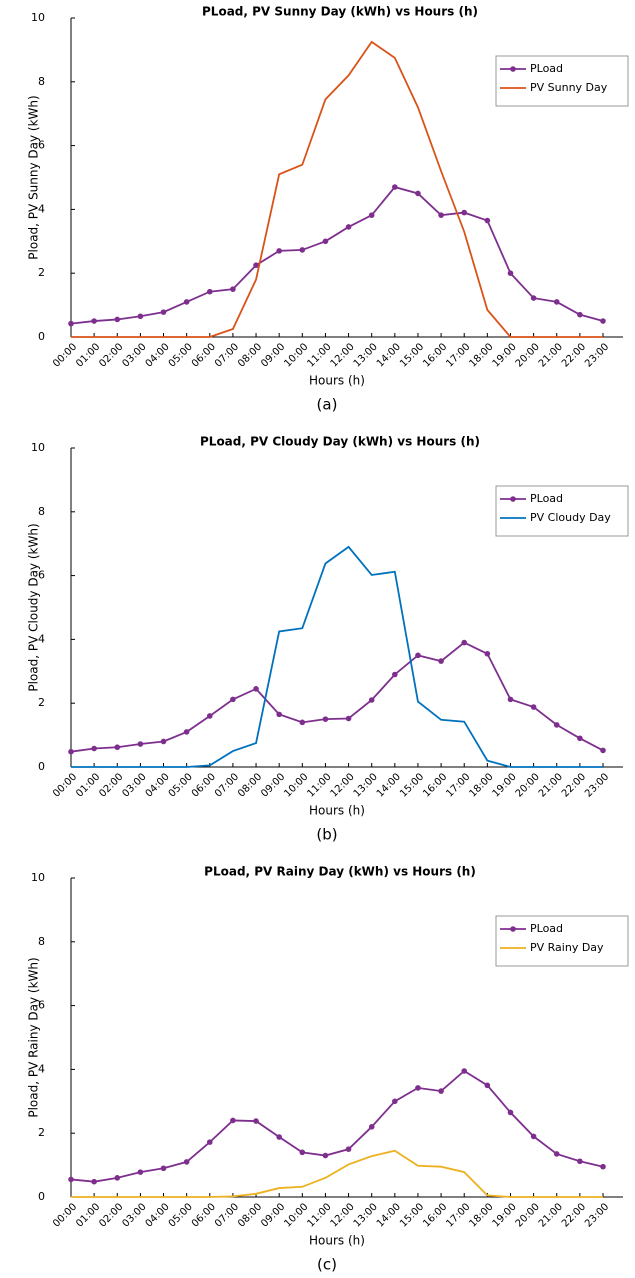  What do you see at coordinates (458, 1215) in the screenshot?
I see `x-tick-label: 17:00` at bounding box center [458, 1215].